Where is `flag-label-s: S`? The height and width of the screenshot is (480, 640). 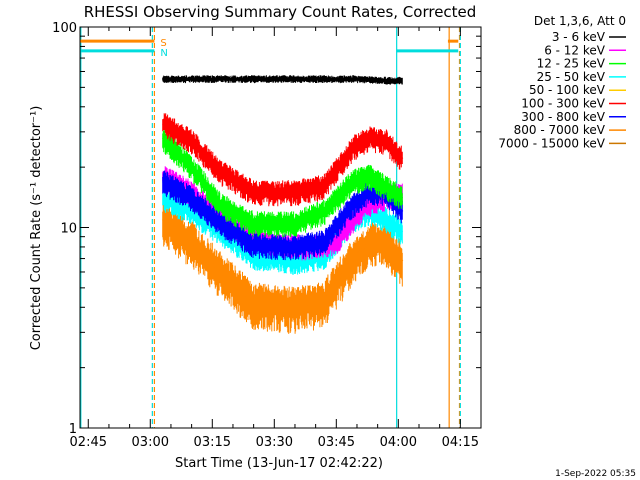
flag-label-s: S is located at coordinates (163, 43).